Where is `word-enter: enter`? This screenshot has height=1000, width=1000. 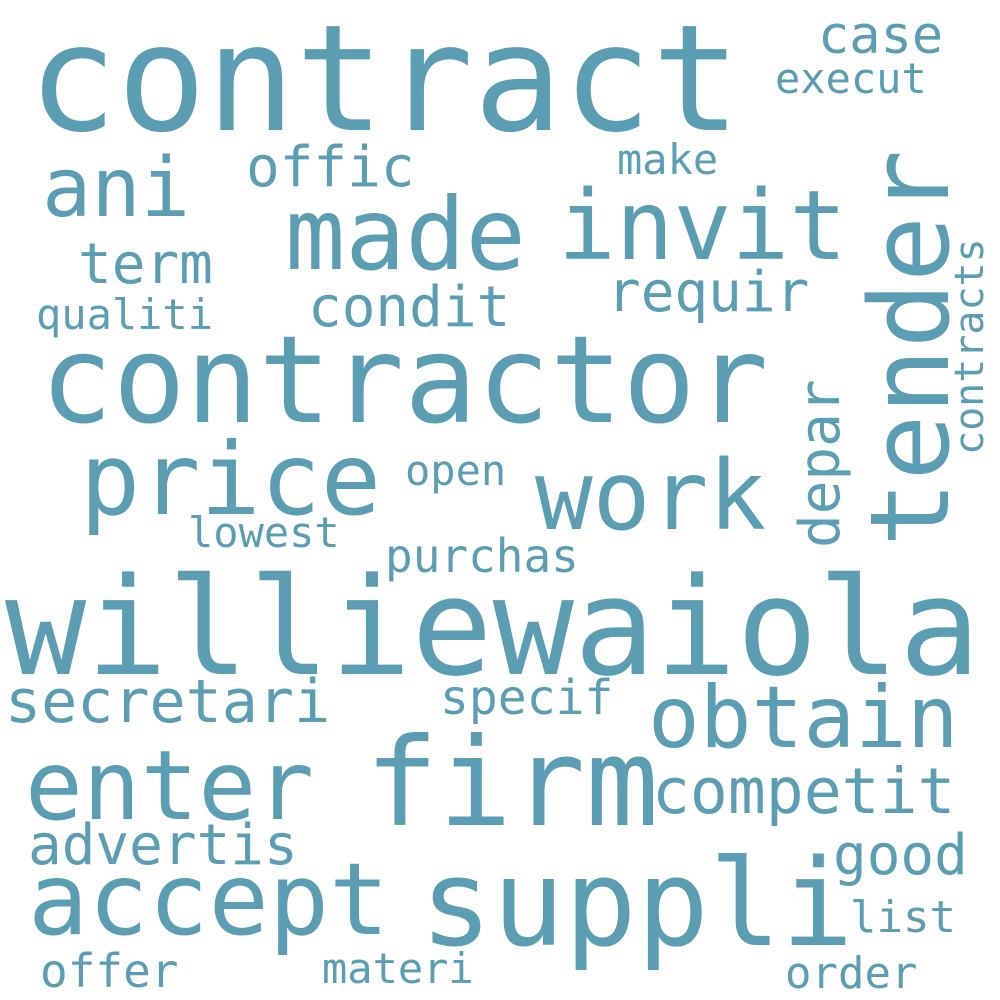 word-enter: enter is located at coordinates (169, 786).